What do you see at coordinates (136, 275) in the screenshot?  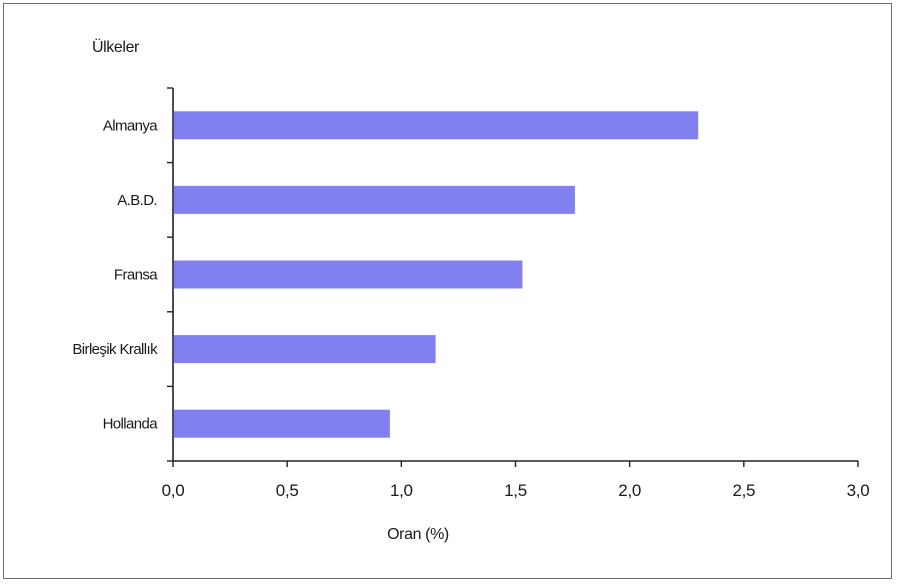 I see `category-label: Fransa` at bounding box center [136, 275].